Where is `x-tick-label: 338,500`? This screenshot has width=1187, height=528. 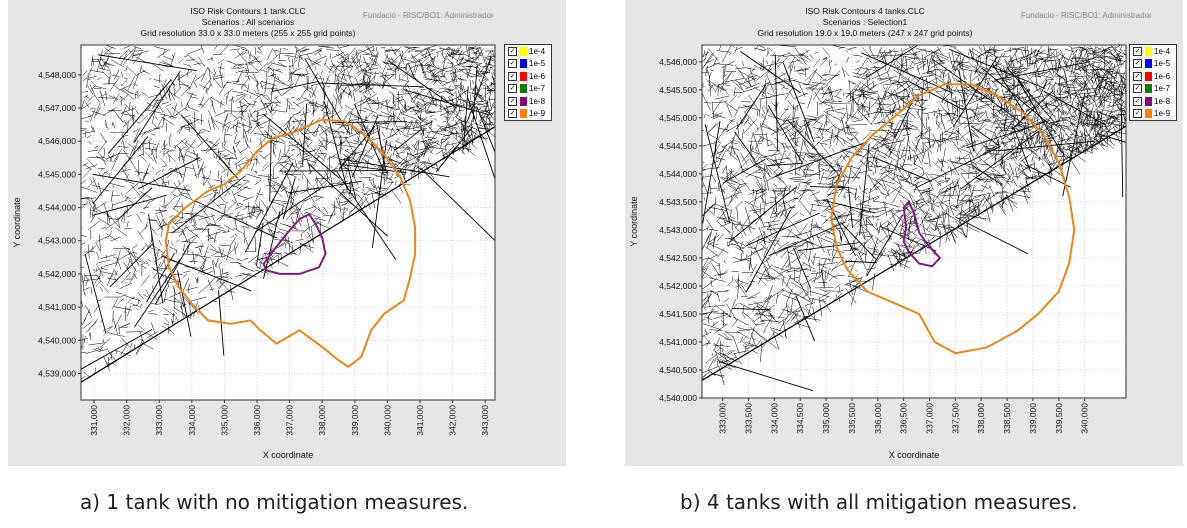
x-tick-label: 338,500 is located at coordinates (1007, 418).